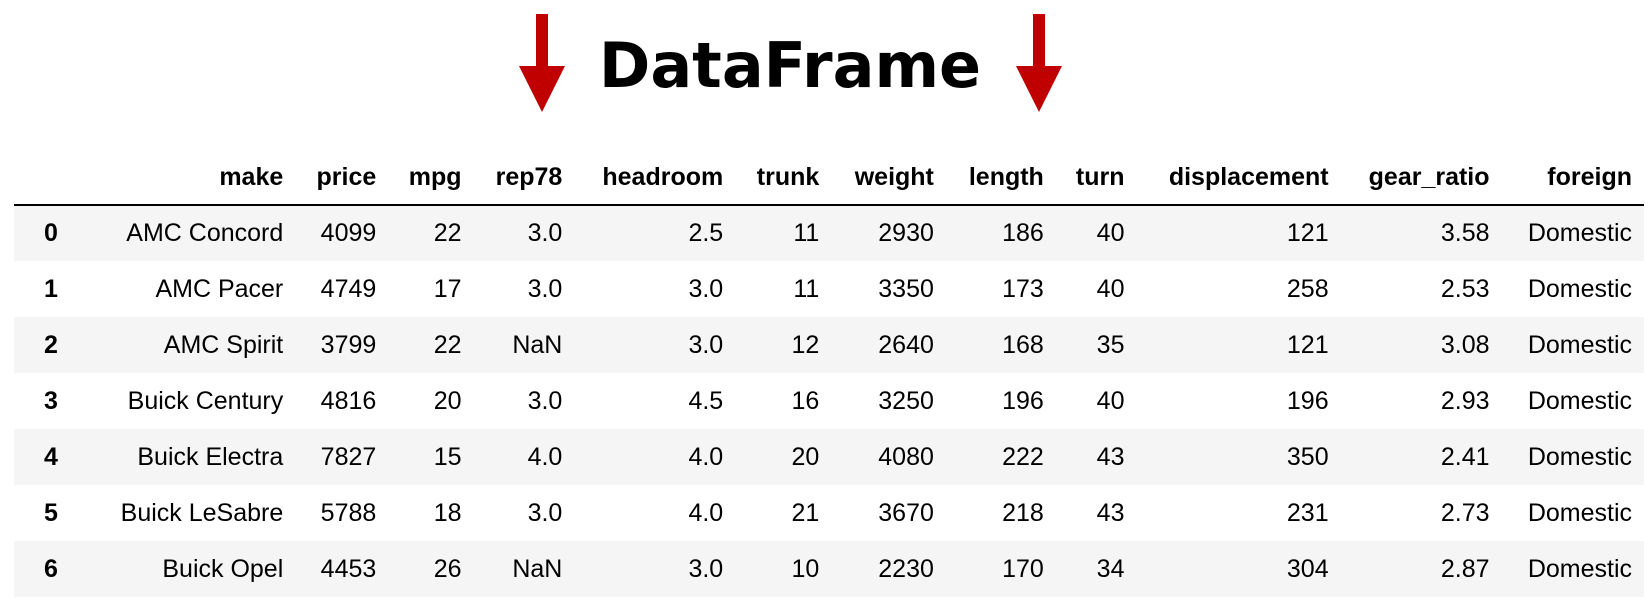 The width and height of the screenshot is (1649, 610). I want to click on table-cell: 3670, so click(906, 512).